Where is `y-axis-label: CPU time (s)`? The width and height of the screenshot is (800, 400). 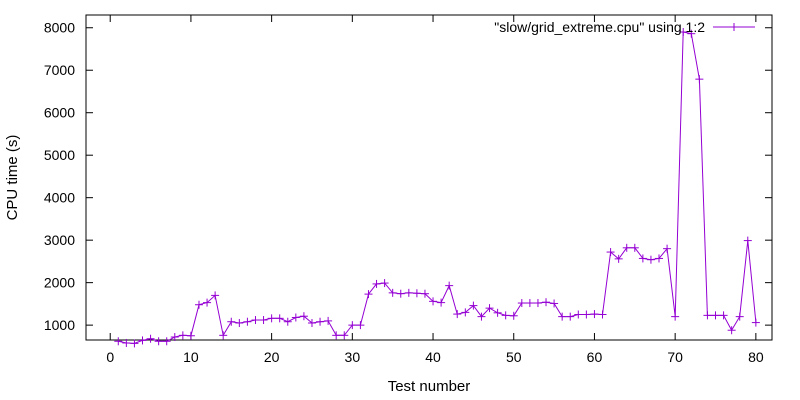
y-axis-label: CPU time (s) is located at coordinates (12, 178).